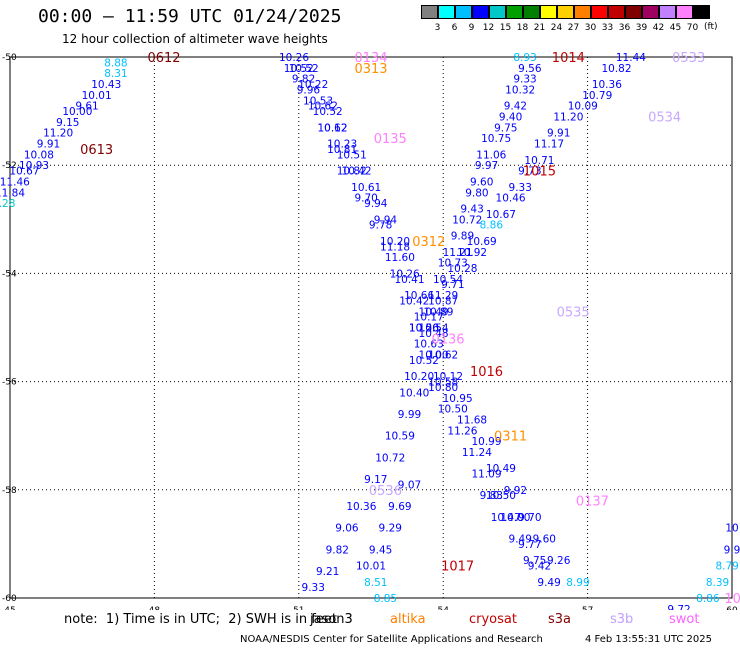 The height and width of the screenshot is (650, 740). Describe the element at coordinates (452, 285) in the screenshot. I see `wave-height-value: 9.71` at that location.